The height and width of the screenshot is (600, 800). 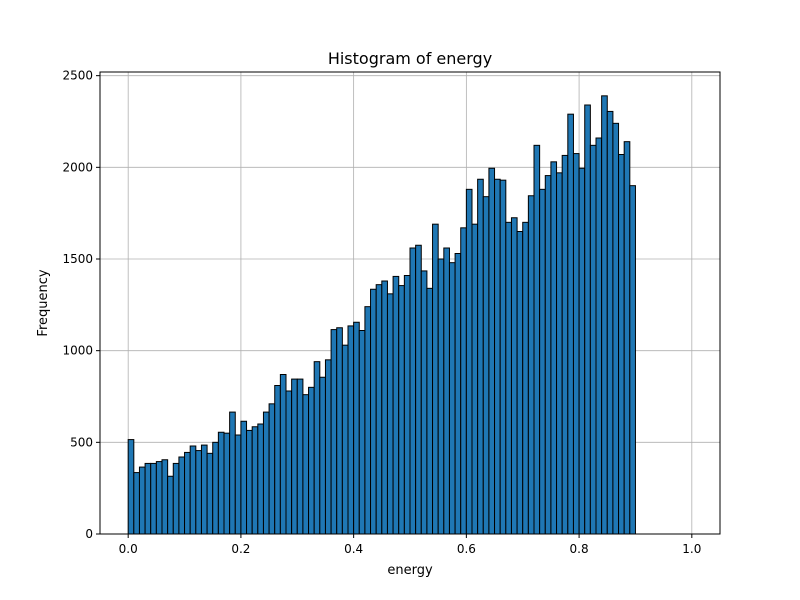 I want to click on y-tick-label: 1500, so click(x=77, y=259).